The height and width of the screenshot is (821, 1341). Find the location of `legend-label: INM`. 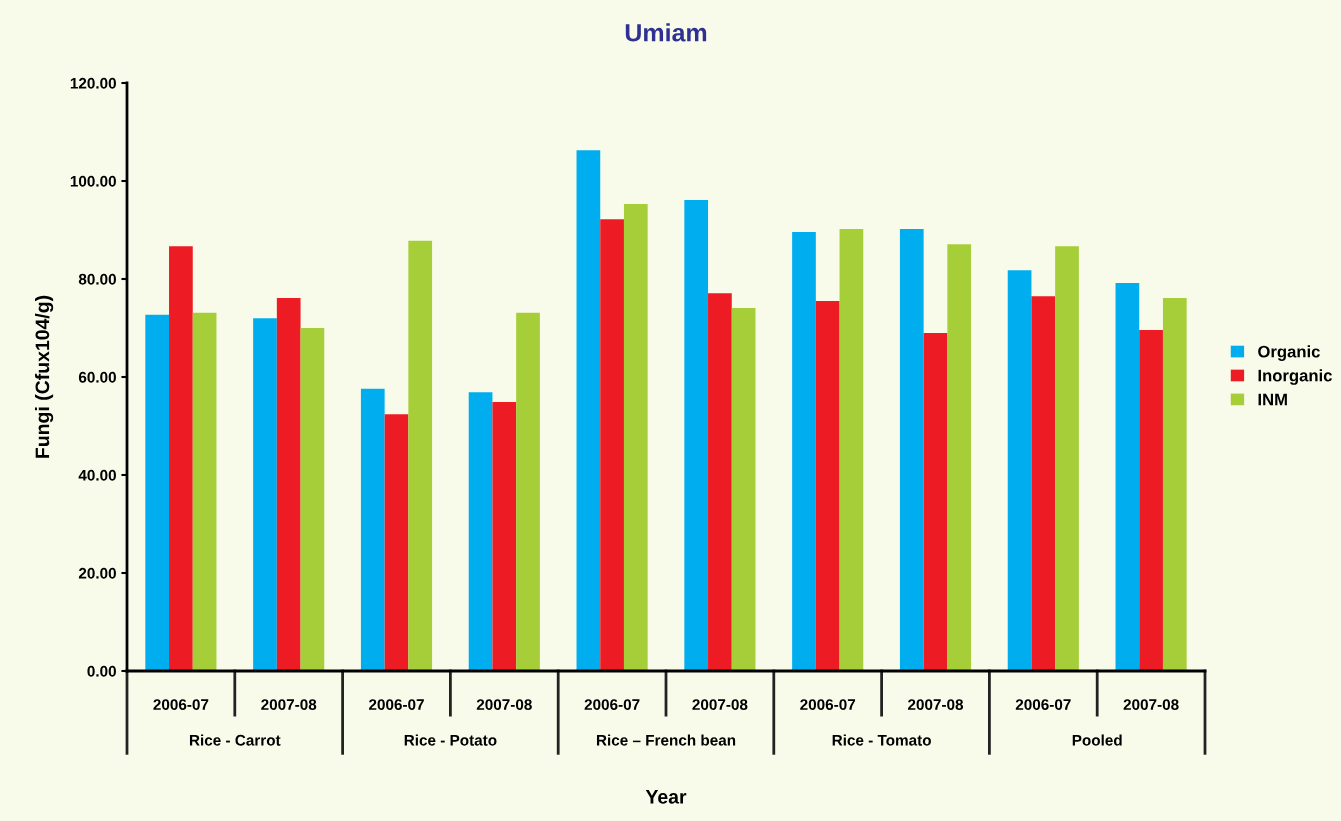

legend-label: INM is located at coordinates (1272, 399).